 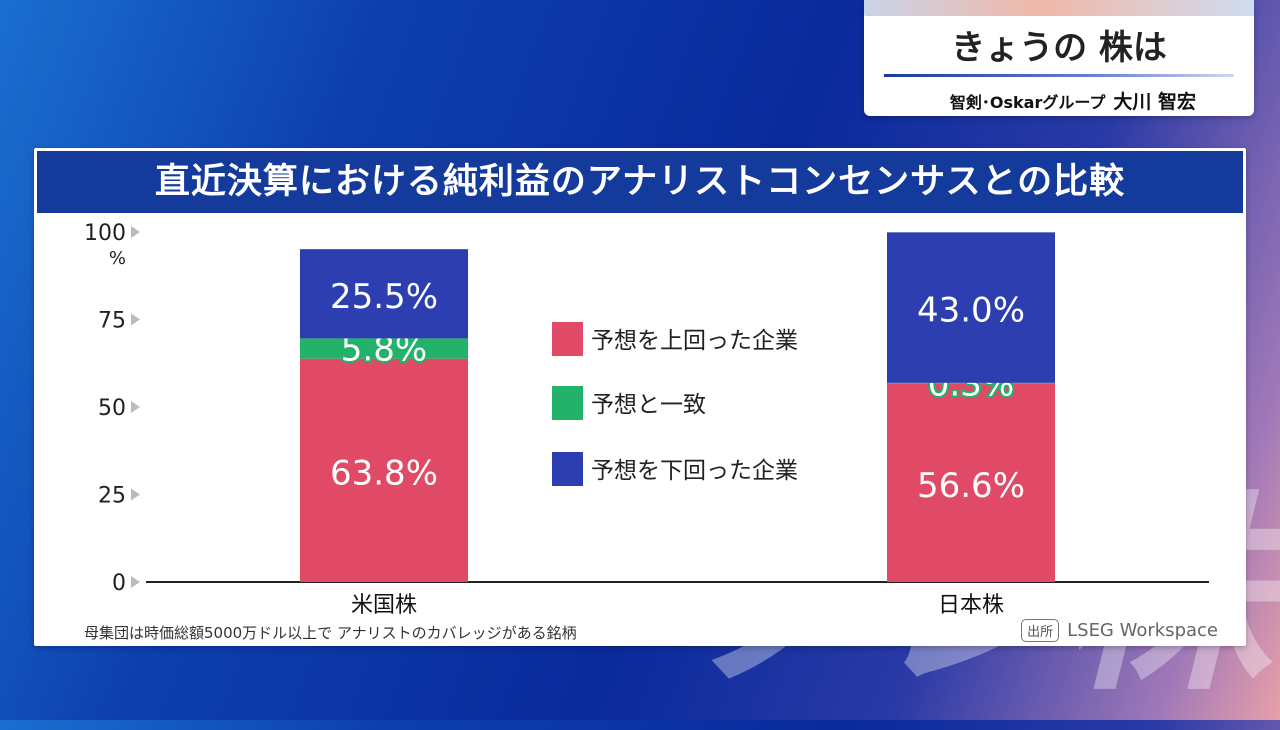 I want to click on guest-line: 智剣･Oskarグループ 大川 智宏, so click(x=1059, y=100).